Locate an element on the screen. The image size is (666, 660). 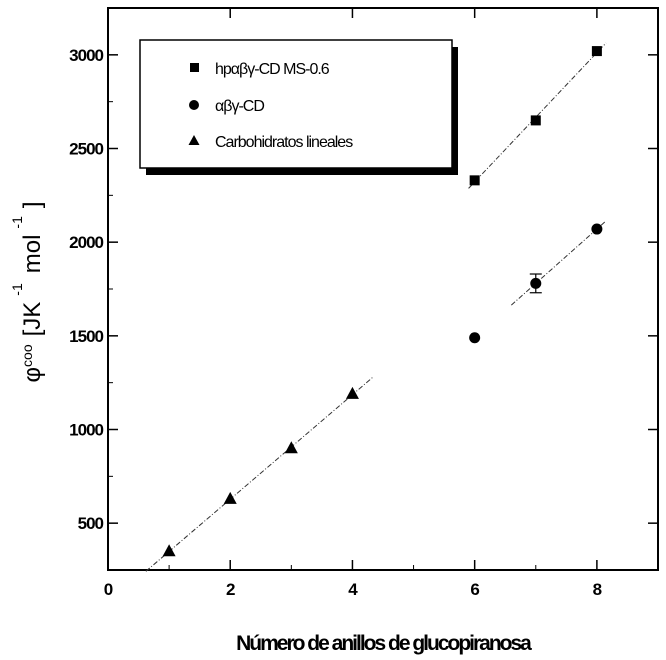
legend-marker-circle is located at coordinates (194, 105).